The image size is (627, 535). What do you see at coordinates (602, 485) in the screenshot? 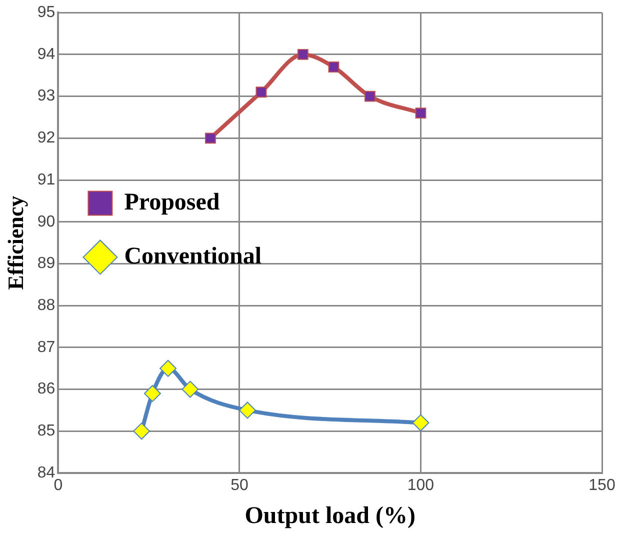
I see `x-tick-label: 150` at bounding box center [602, 485].